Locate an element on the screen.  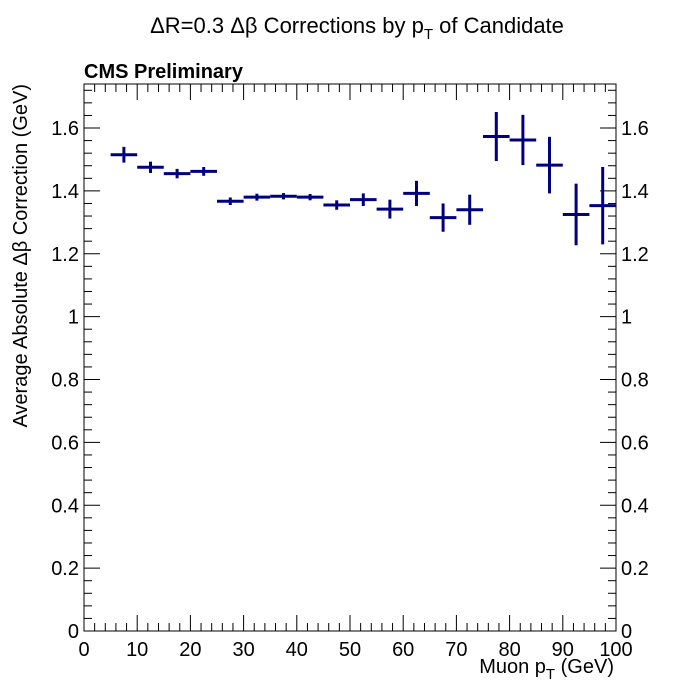
y-tick-label: 0 is located at coordinates (73, 632).